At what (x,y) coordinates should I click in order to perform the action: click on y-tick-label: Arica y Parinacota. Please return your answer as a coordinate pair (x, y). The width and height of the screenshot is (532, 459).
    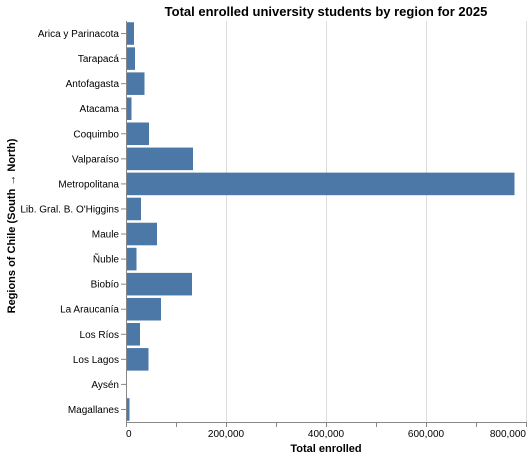
    Looking at the image, I should click on (79, 34).